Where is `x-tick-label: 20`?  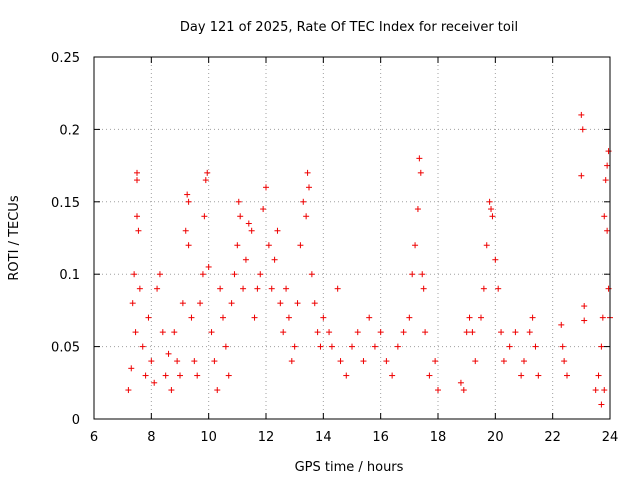
x-tick-label: 20 is located at coordinates (495, 437).